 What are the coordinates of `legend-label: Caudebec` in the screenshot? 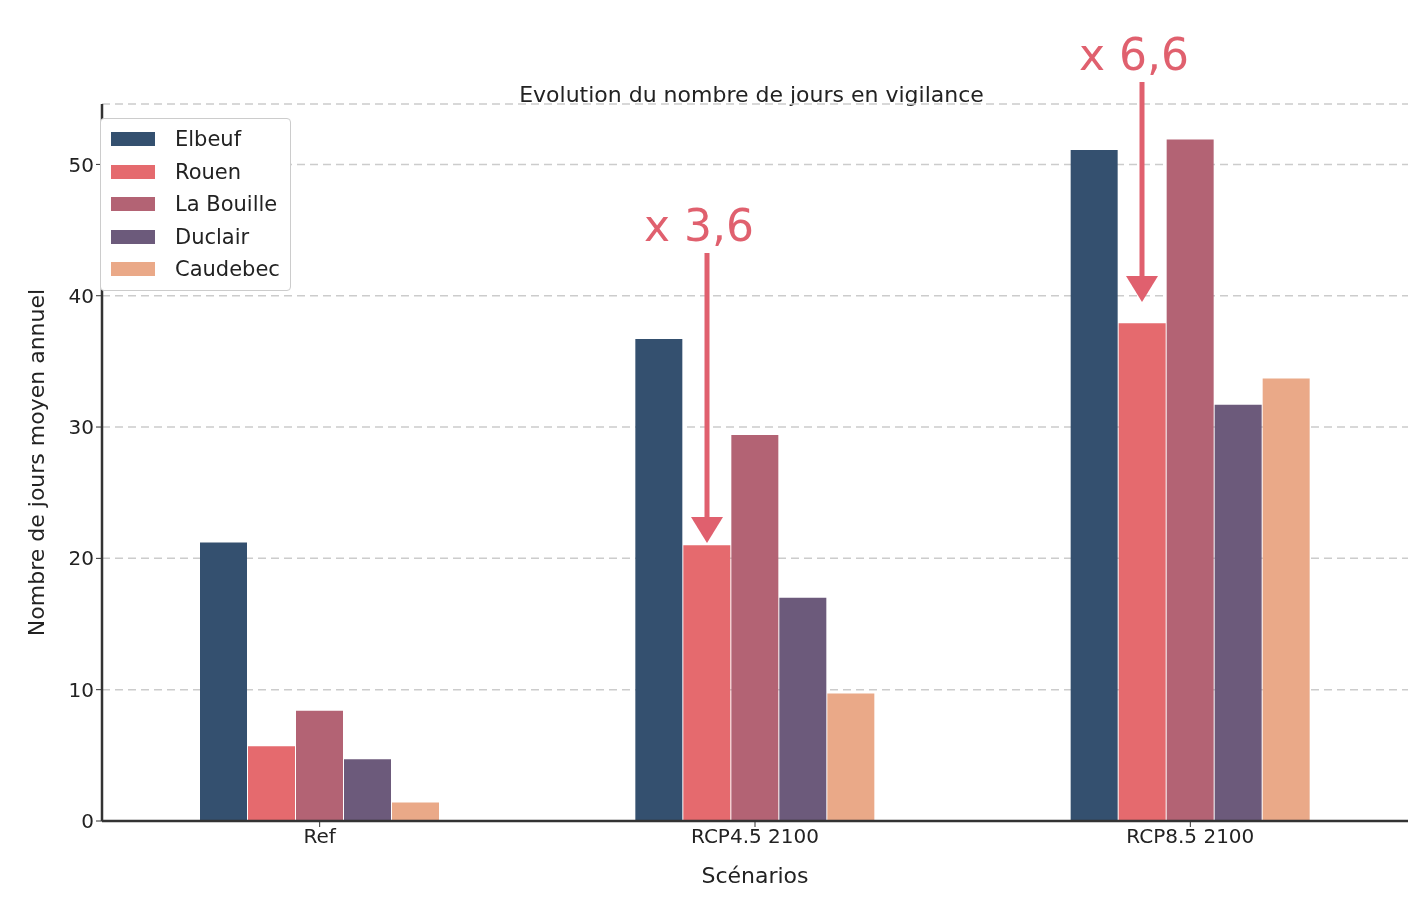 It's located at (227, 269).